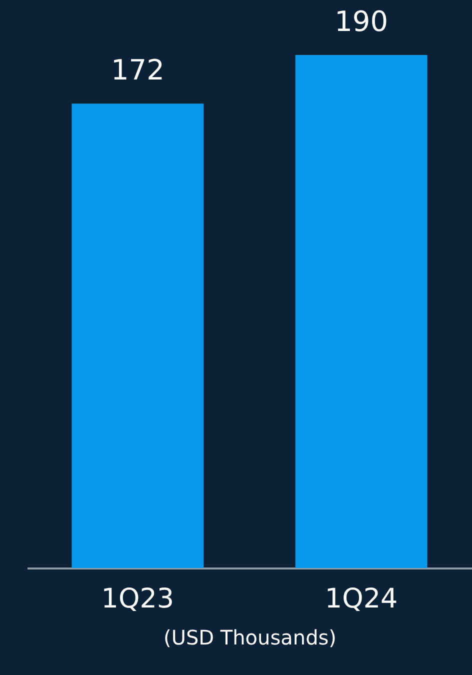  I want to click on x-tick-label: 1Q24, so click(361, 599).